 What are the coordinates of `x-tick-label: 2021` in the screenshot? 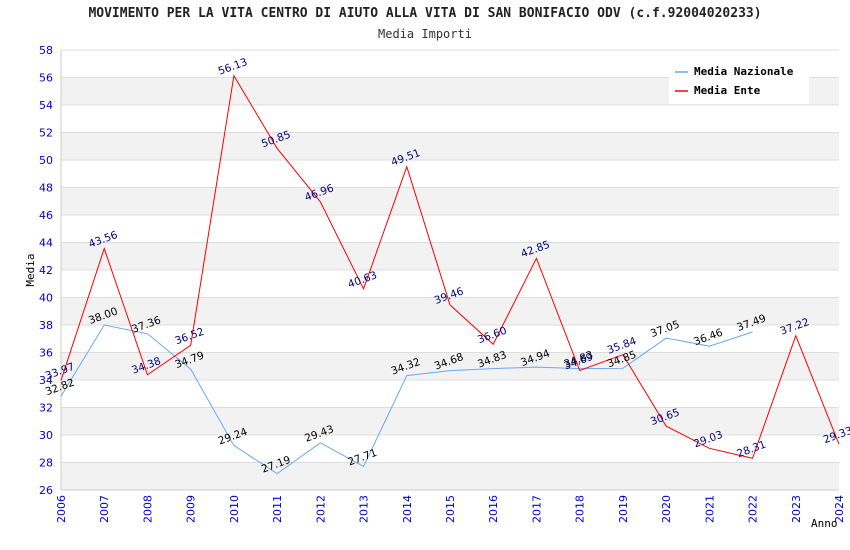 It's located at (709, 509).